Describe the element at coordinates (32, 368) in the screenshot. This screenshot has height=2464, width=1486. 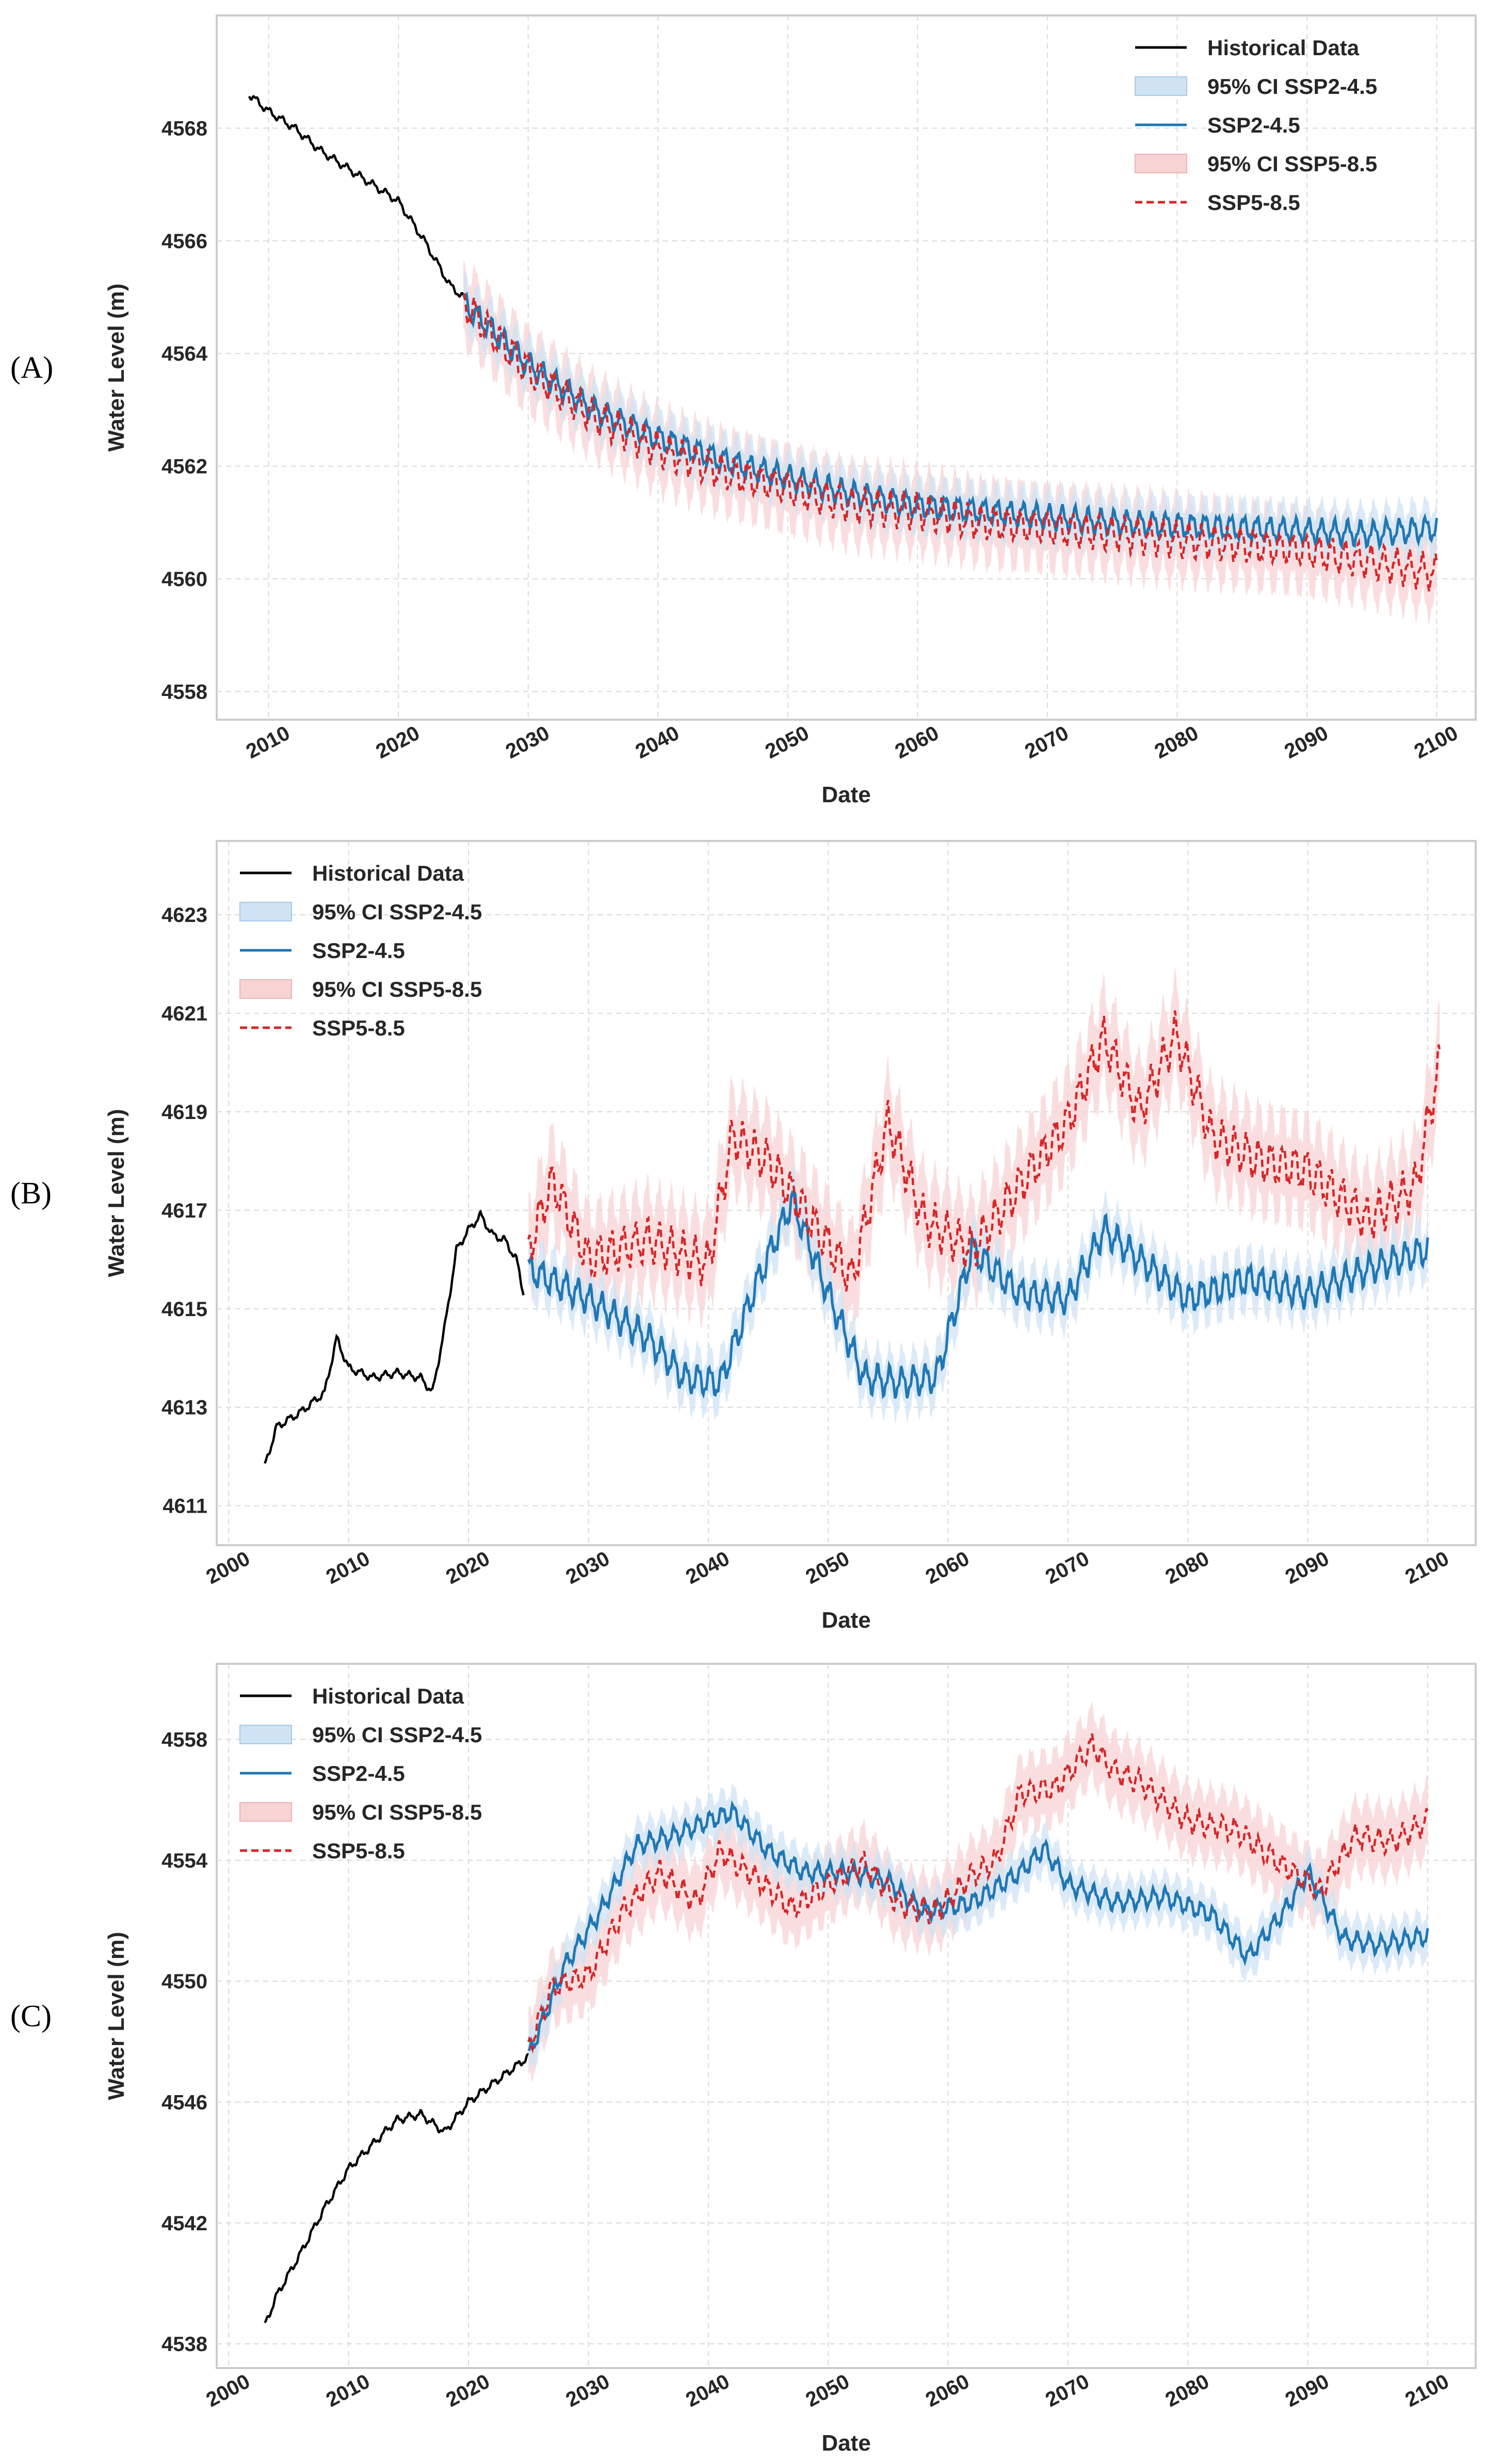
I see `panel-label: (A)` at that location.